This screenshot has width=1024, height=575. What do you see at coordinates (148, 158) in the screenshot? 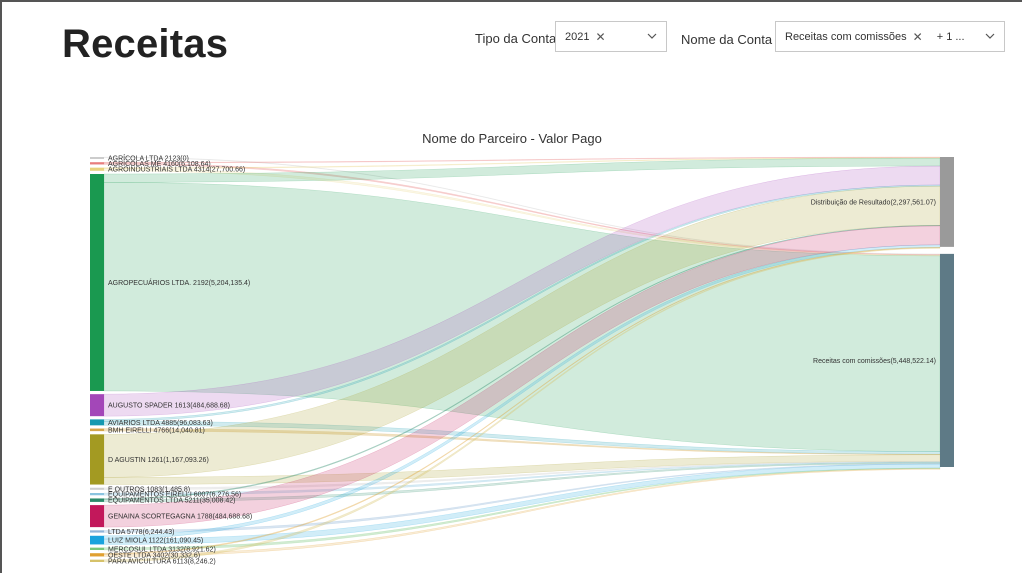
I see `source-node-label: AGRÍCOLA LTDA 2123(0)` at bounding box center [148, 158].